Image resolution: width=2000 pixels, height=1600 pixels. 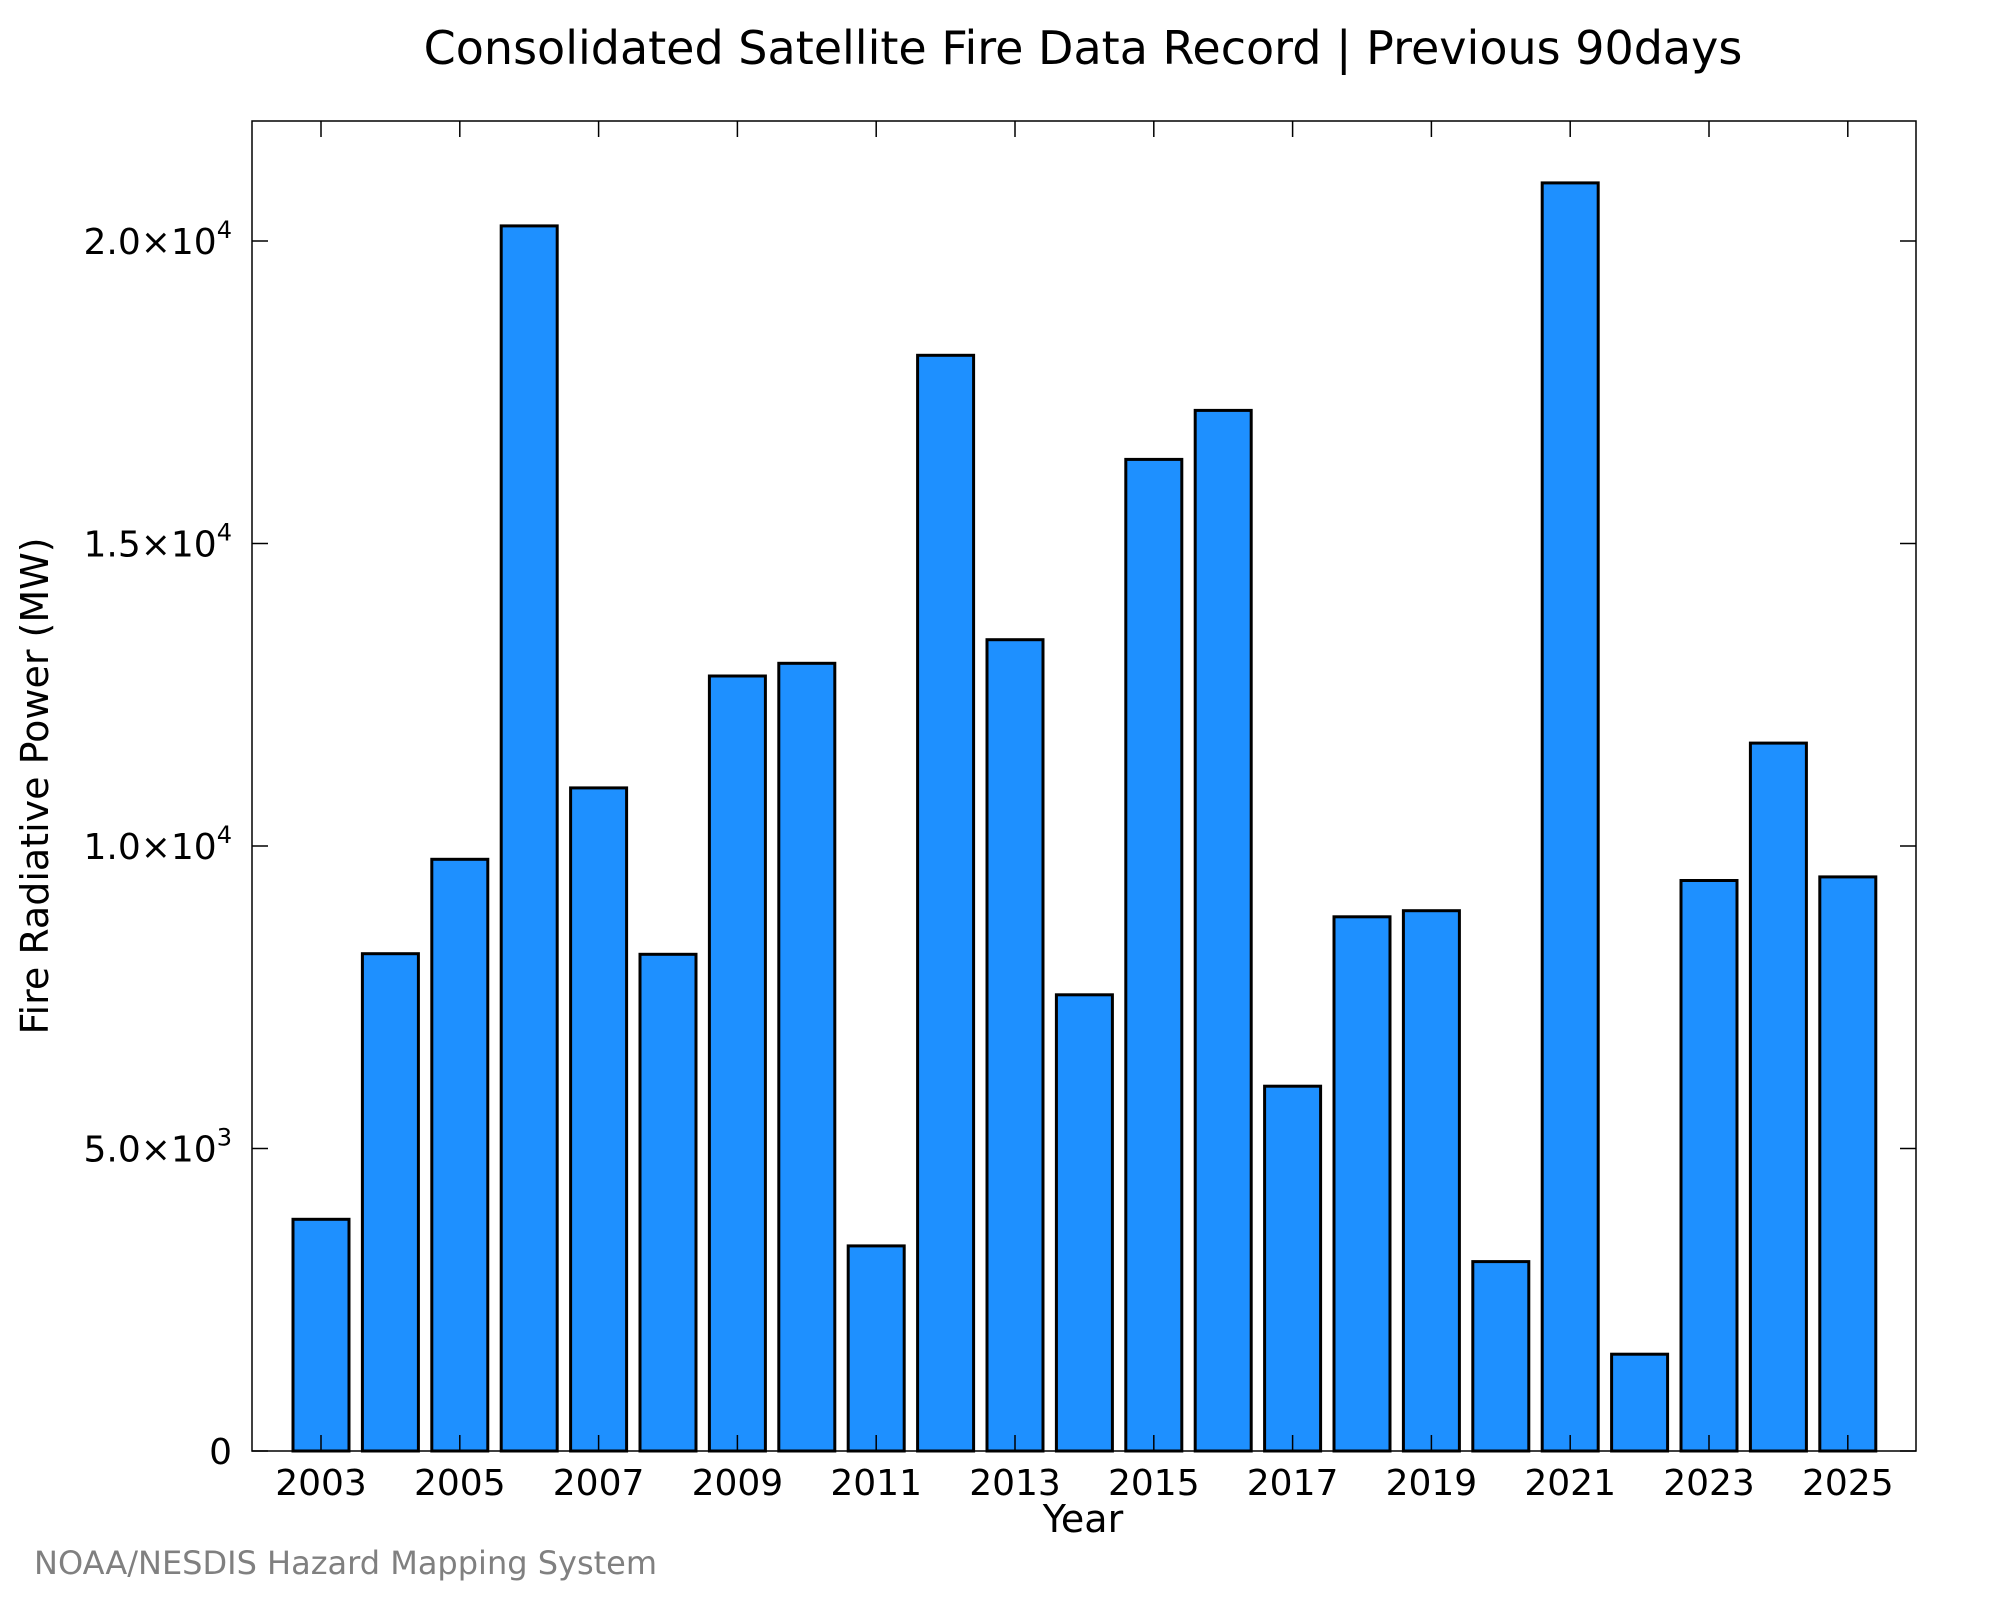 I want to click on x-tick-label: 2025, so click(x=1848, y=1483).